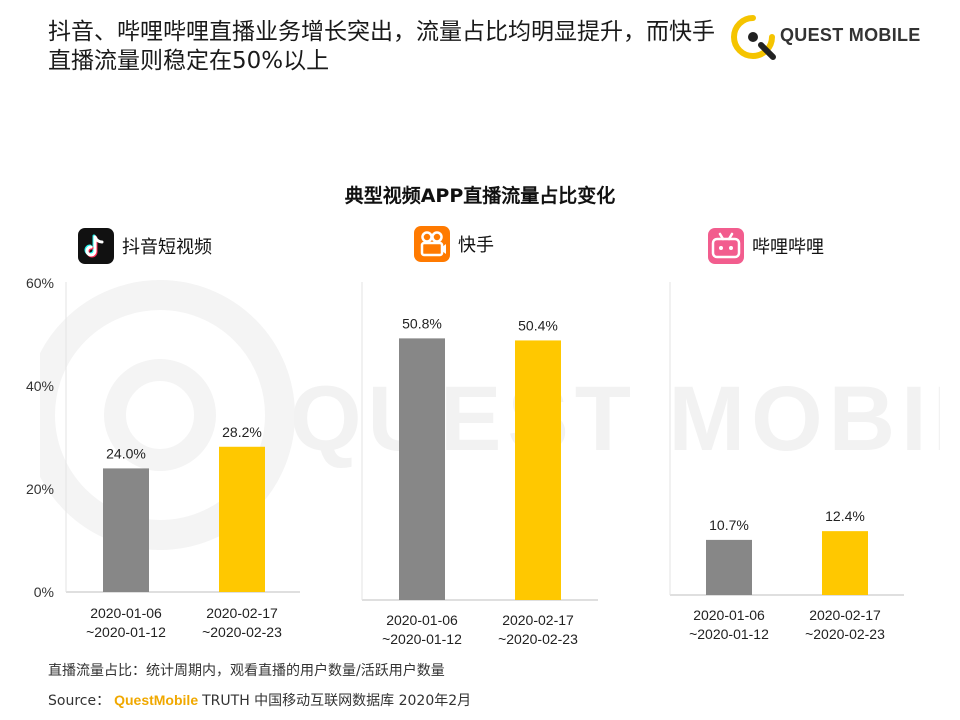  I want to click on app-name-douyin: 抖音短视频, so click(167, 247).